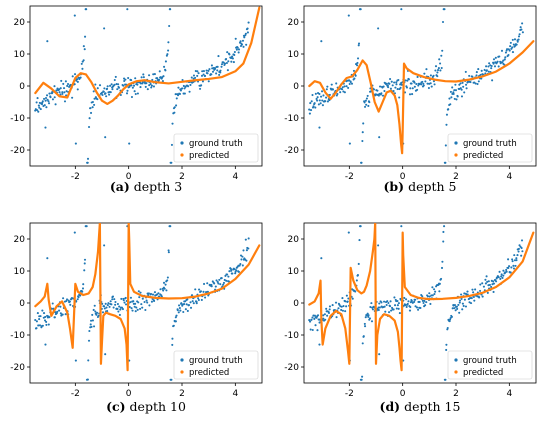  What do you see at coordinates (22, 304) in the screenshot?
I see `y-tick-label: 0` at bounding box center [22, 304].